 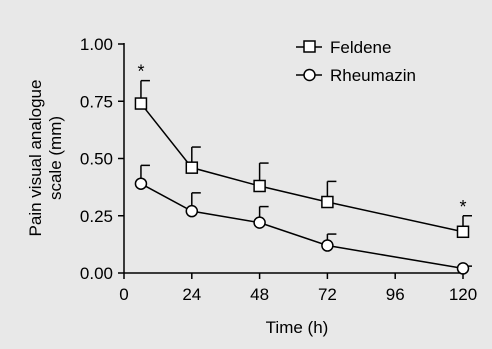 What do you see at coordinates (356, 61) in the screenshot?
I see `legend: Feldene Rheumazin` at bounding box center [356, 61].